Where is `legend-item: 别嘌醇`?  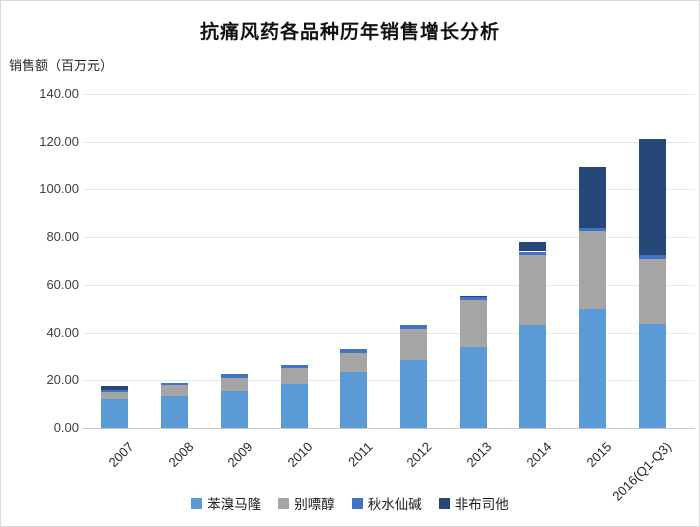 legend-item: 别嘌醇 is located at coordinates (306, 503).